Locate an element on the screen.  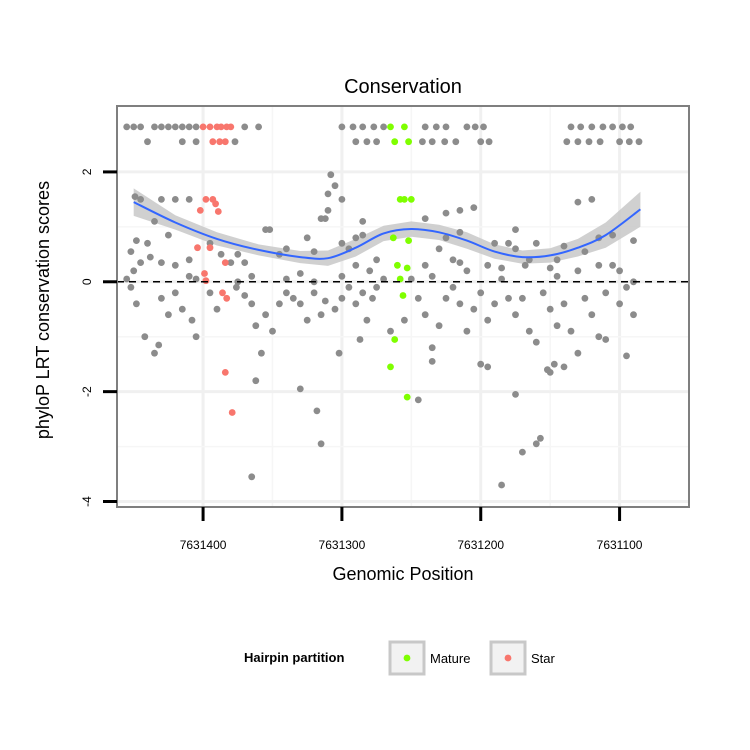
y-tick-label: 2 is located at coordinates (87, 171).